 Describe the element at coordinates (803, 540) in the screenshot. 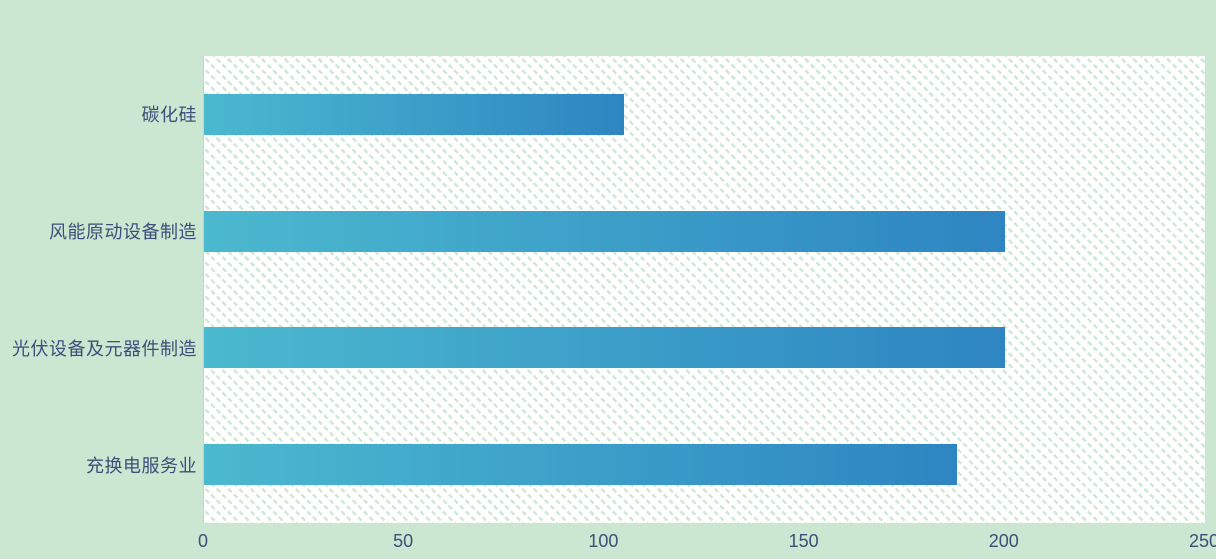

I see `x-tick-label: 150` at that location.